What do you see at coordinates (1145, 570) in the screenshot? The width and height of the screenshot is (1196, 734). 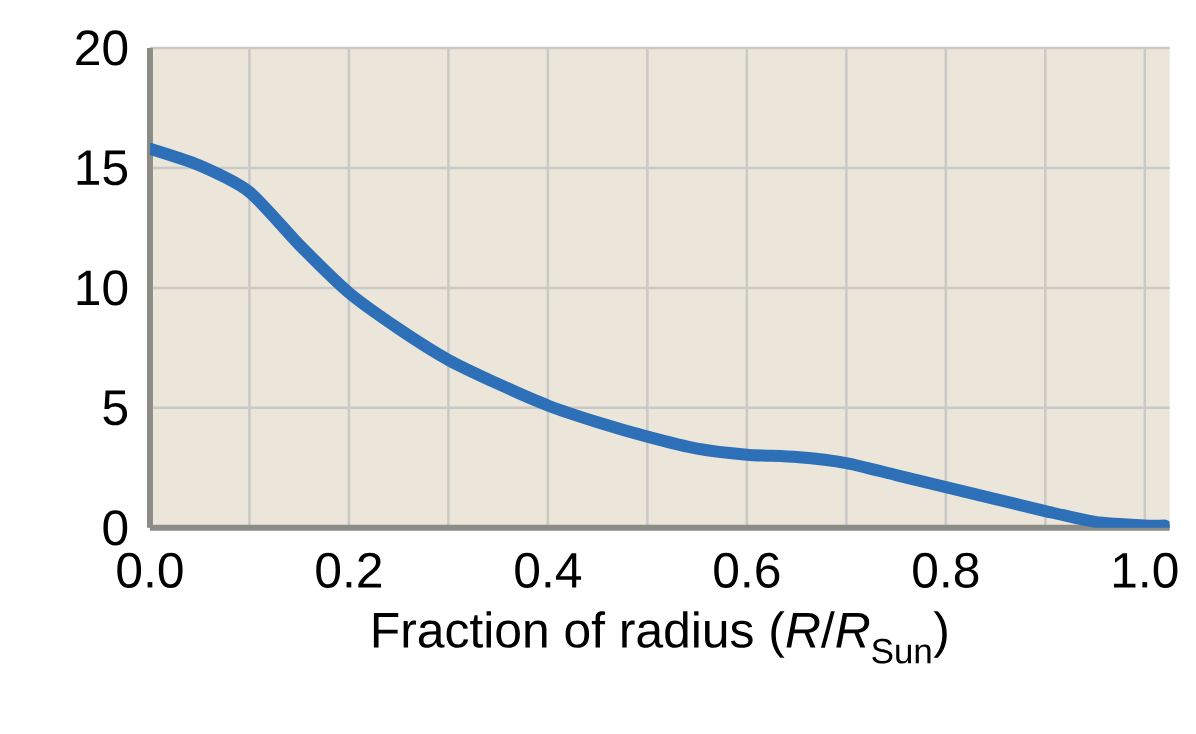 I see `x-tick-label: 1.0` at bounding box center [1145, 570].